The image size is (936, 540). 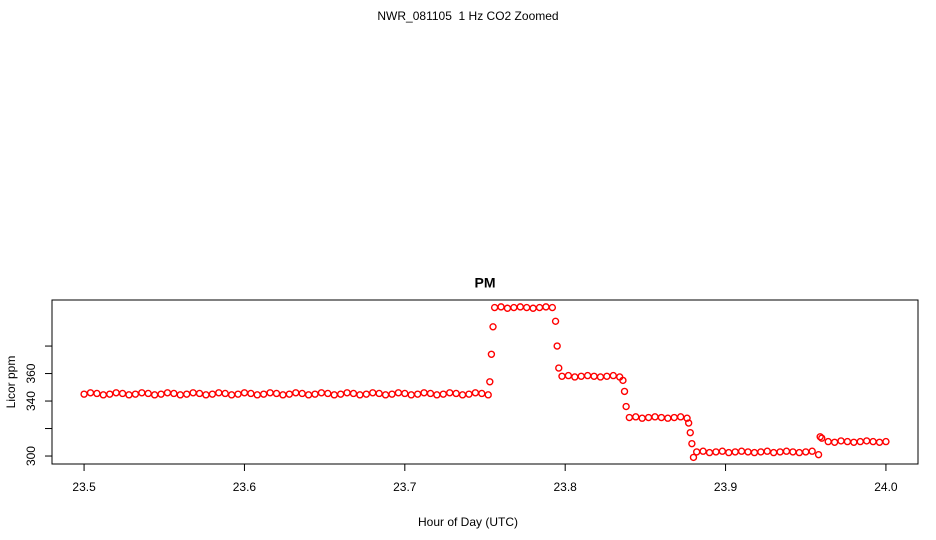 I want to click on x-tick-label: 23.6, so click(x=245, y=487).